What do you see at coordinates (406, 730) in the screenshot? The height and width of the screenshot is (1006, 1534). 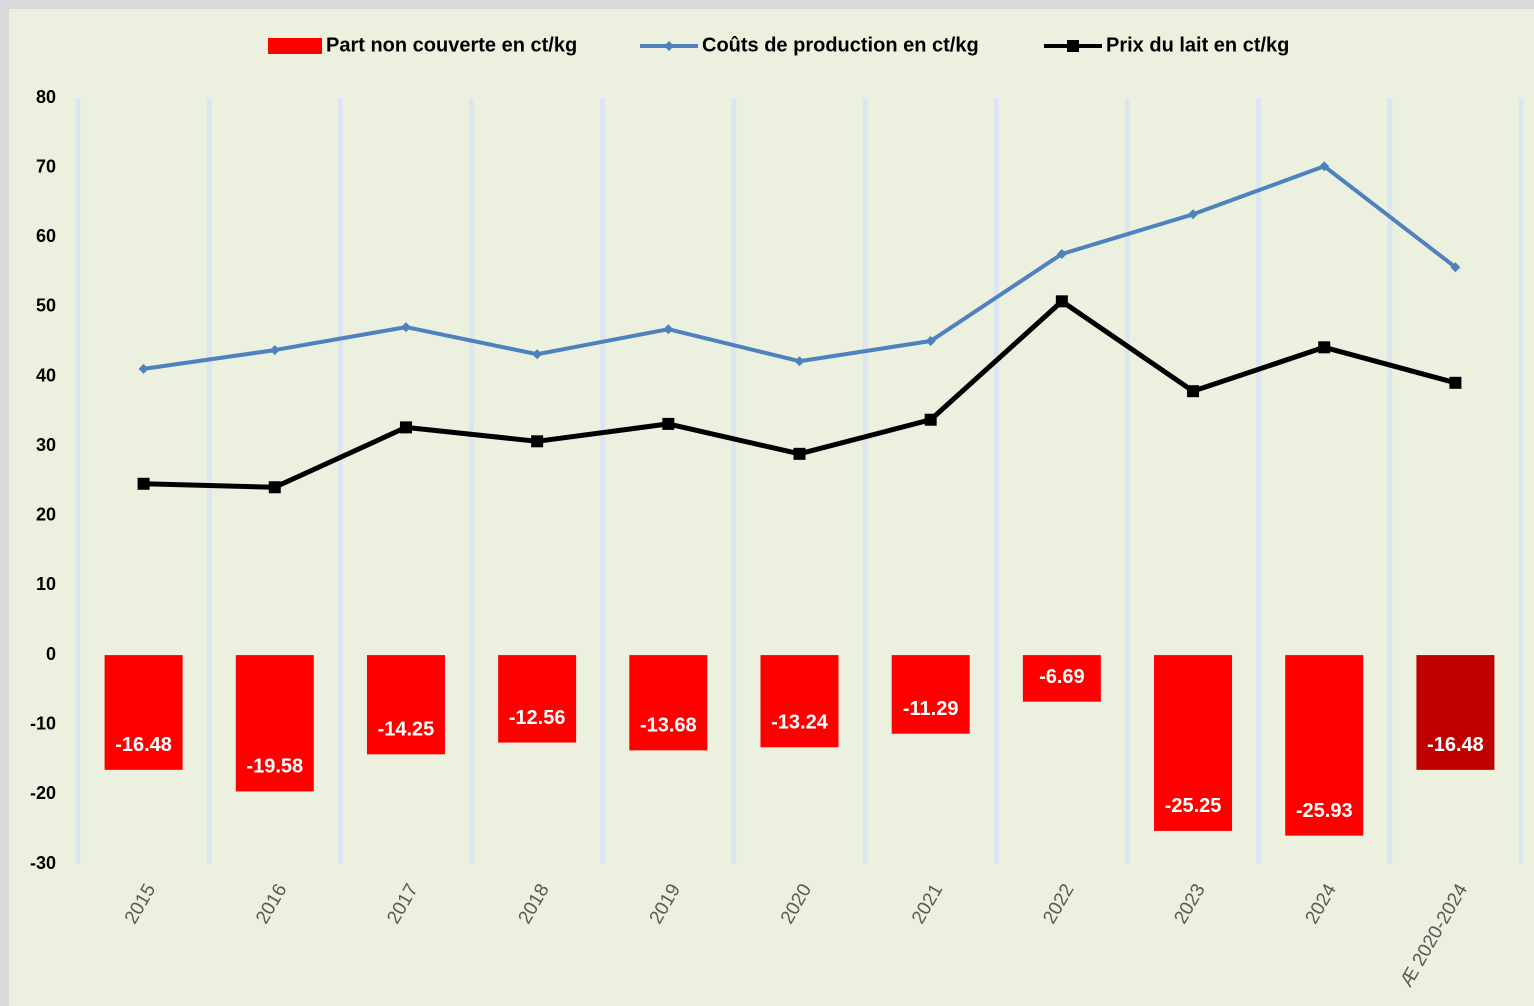 I see `data-label: -14.25` at bounding box center [406, 730].